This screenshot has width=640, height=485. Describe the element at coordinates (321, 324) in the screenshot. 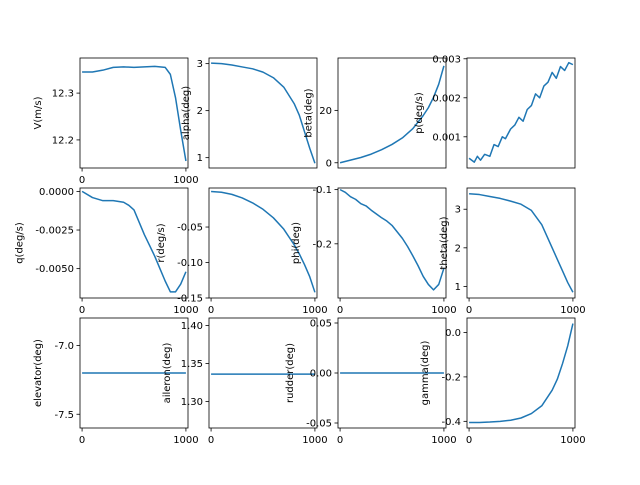

I see `y-tick-label: 0.05` at that location.